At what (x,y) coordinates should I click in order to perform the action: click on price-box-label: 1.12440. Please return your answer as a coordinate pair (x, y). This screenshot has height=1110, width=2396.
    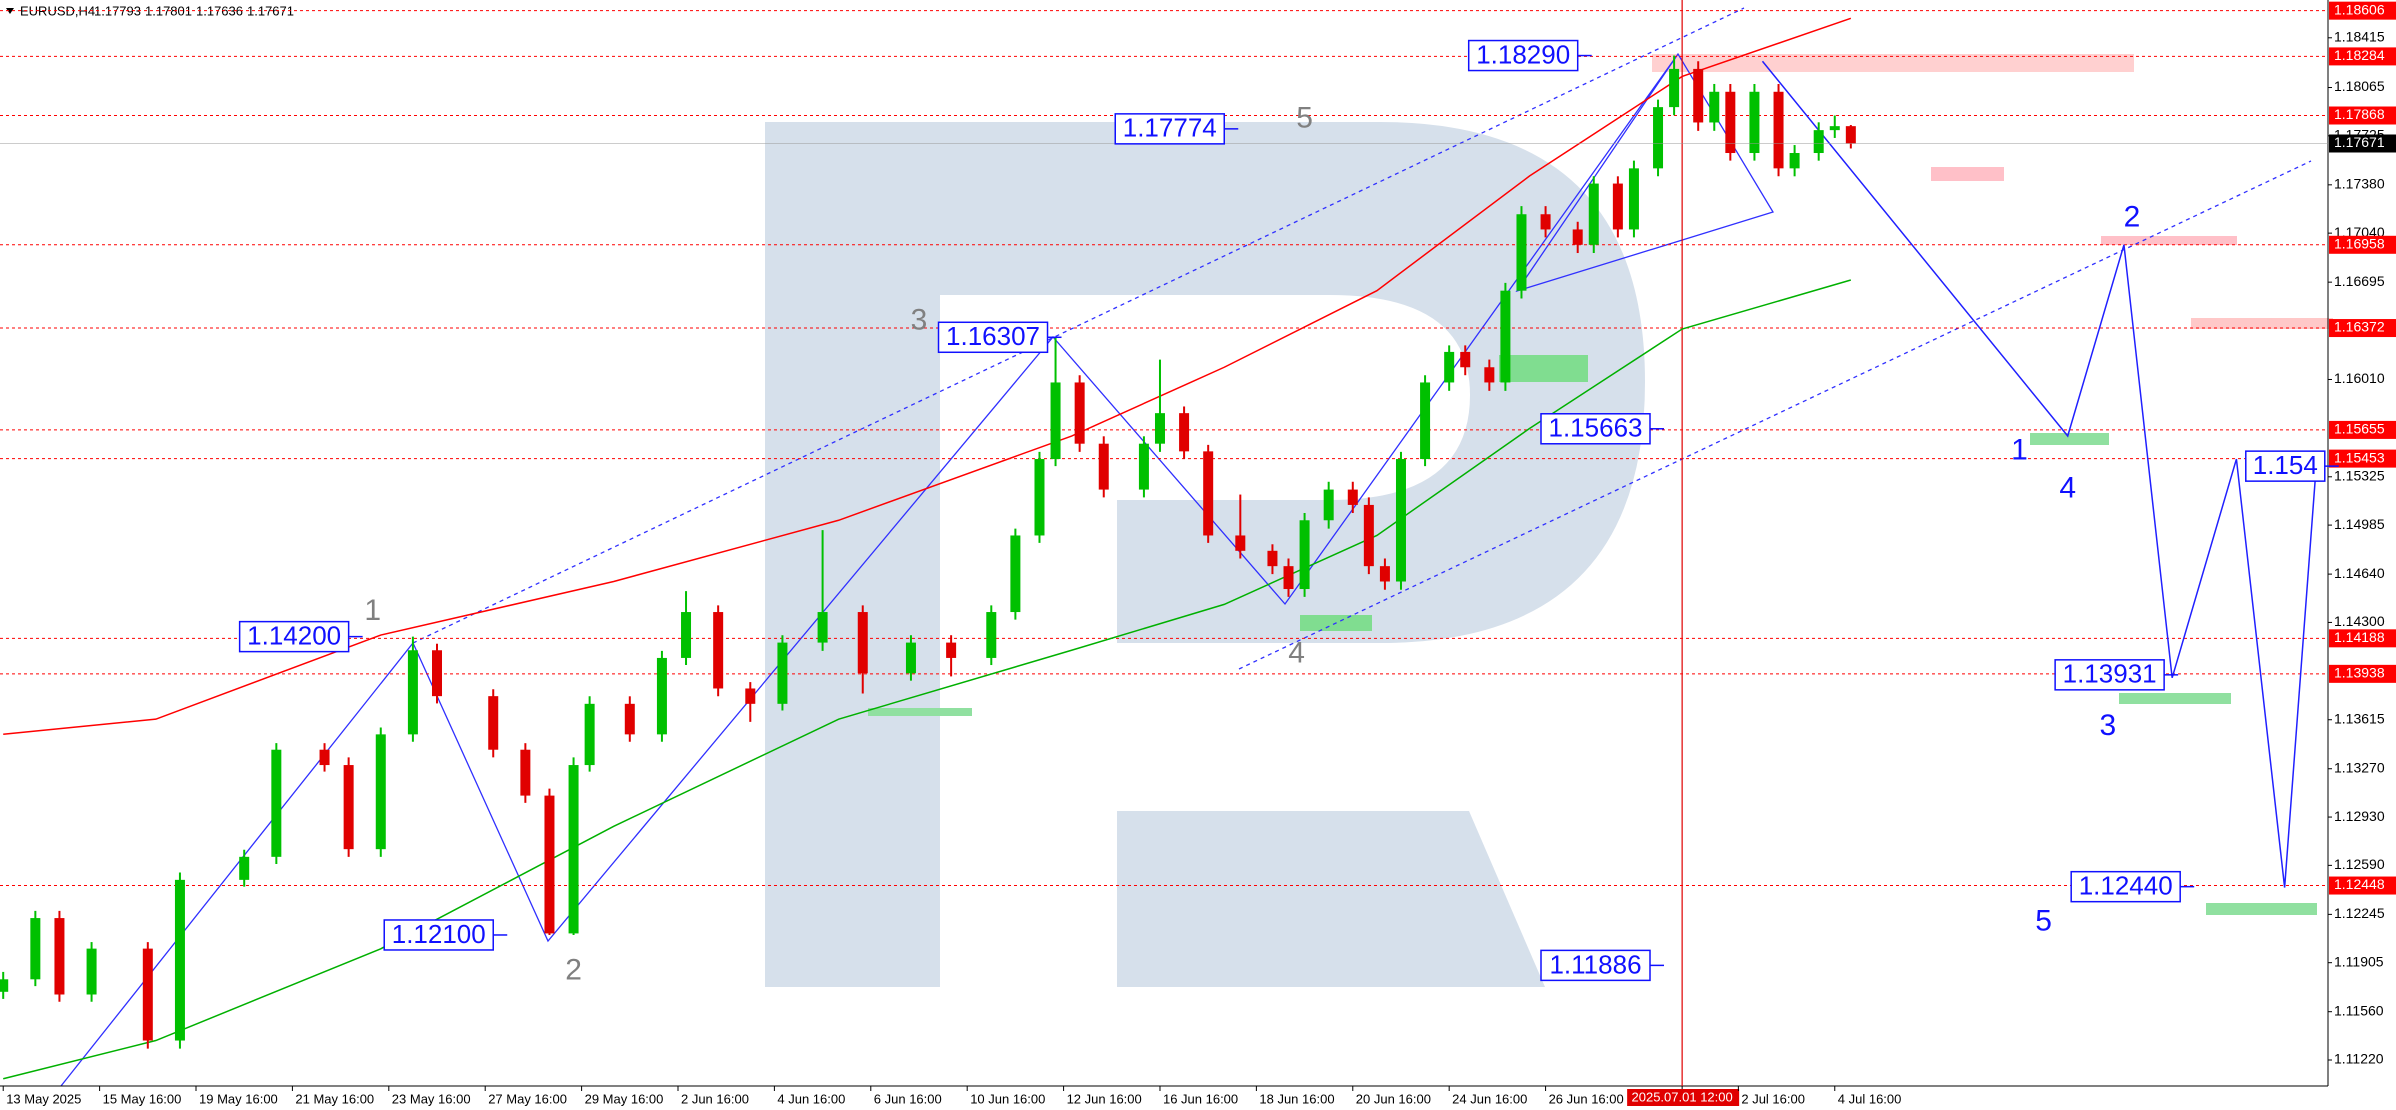
    Looking at the image, I should click on (2126, 886).